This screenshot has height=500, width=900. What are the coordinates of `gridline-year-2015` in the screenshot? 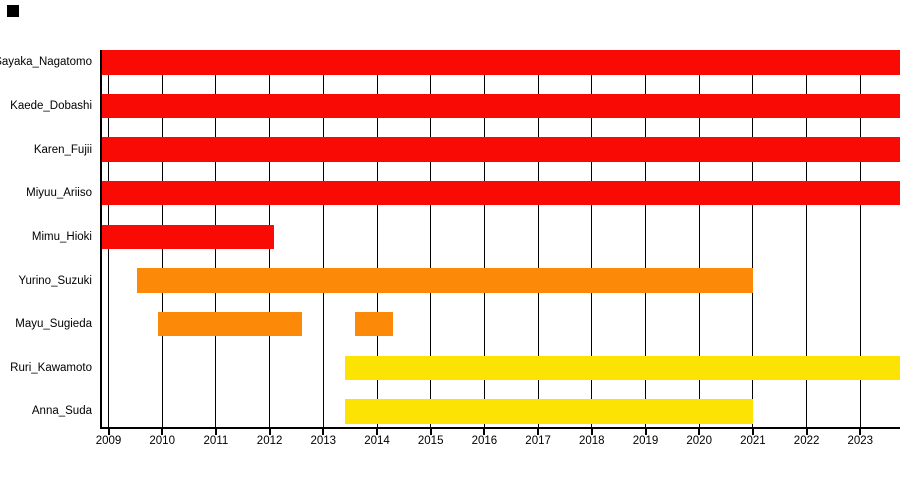 It's located at (431, 238).